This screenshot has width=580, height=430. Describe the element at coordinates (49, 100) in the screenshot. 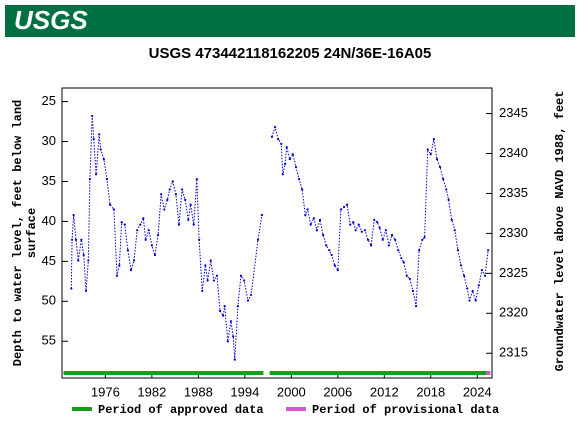

I see `y-tick-label: 25` at that location.